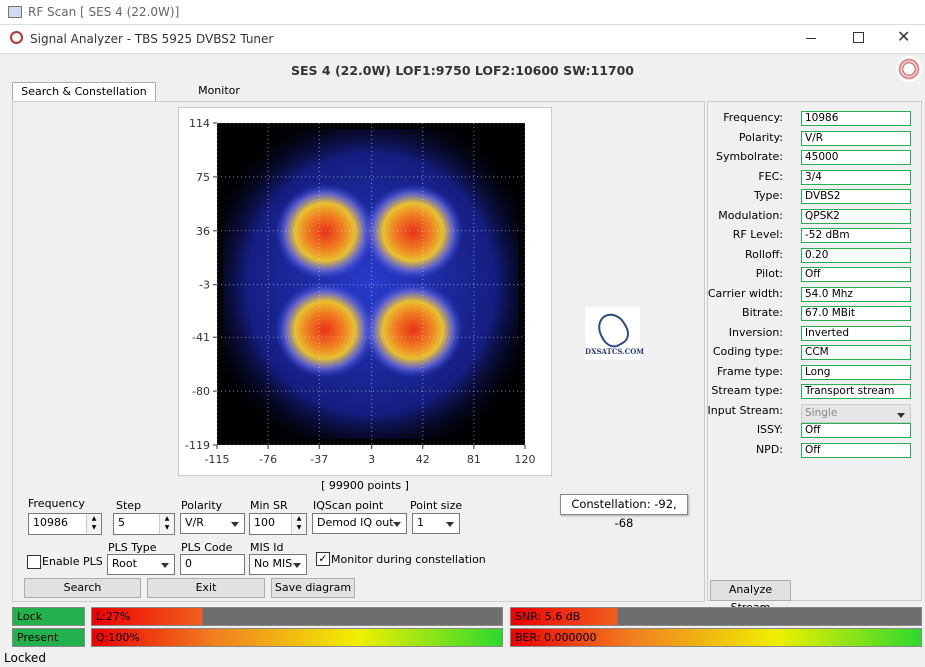 This screenshot has height=667, width=925. What do you see at coordinates (423, 459) in the screenshot?
I see `x-tick-label: 42` at bounding box center [423, 459].